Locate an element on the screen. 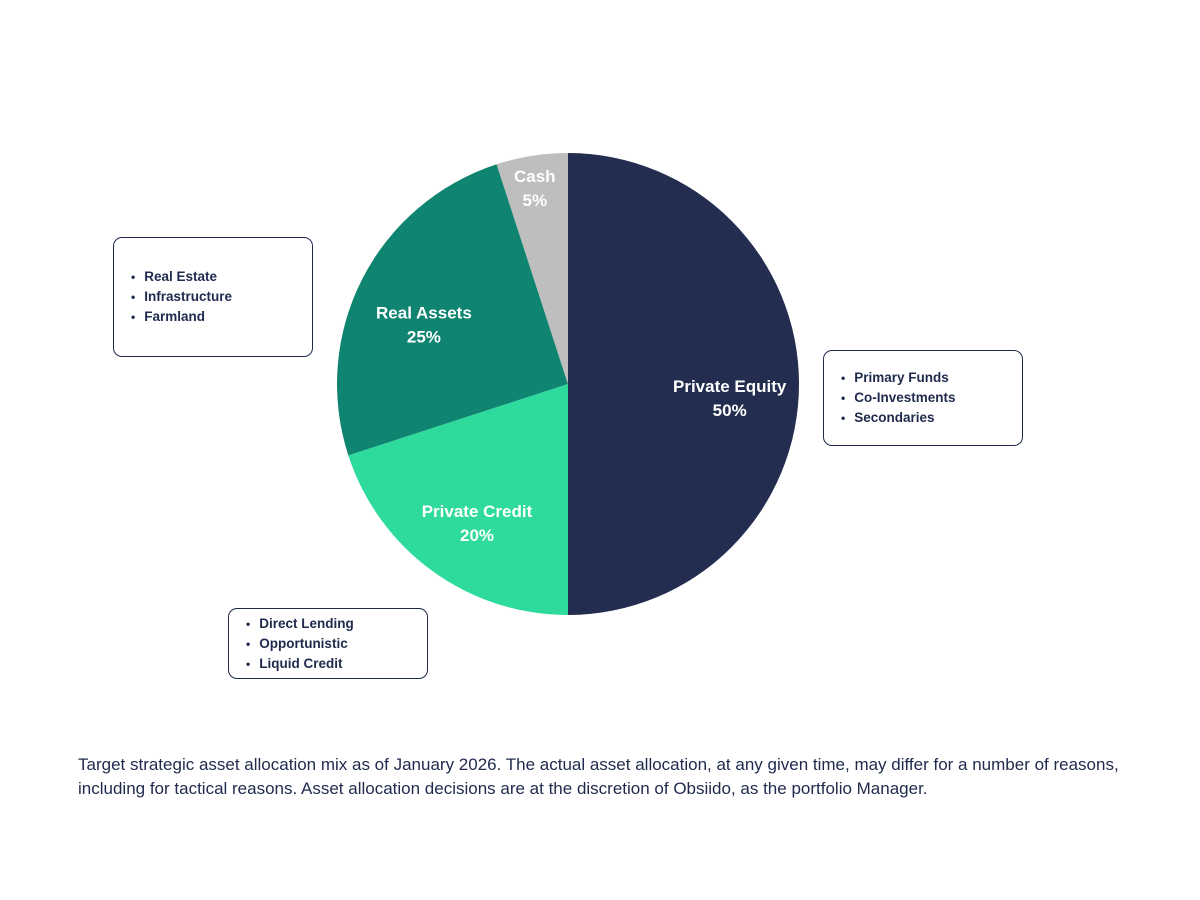  callout-item: • Secondaries is located at coordinates (898, 418).